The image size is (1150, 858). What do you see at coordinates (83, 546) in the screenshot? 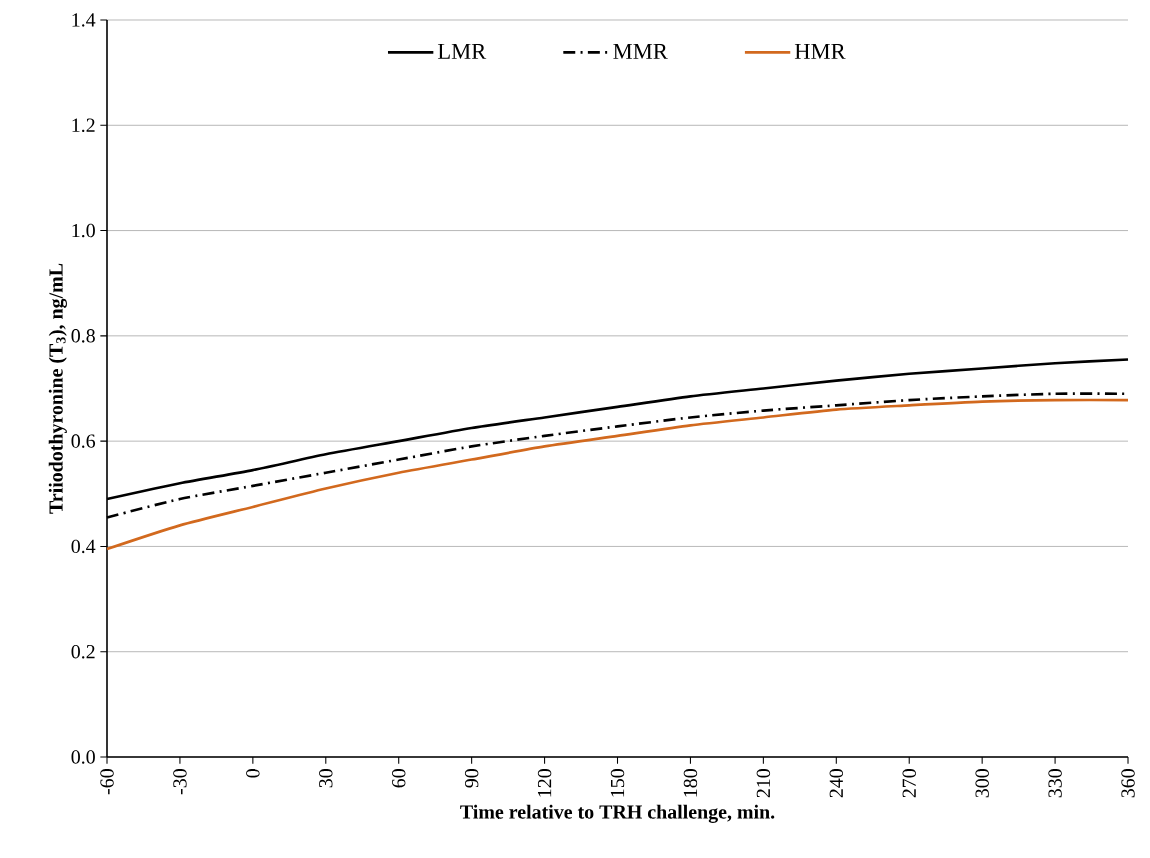
I see `y-tick-label: 0.4` at bounding box center [83, 546].